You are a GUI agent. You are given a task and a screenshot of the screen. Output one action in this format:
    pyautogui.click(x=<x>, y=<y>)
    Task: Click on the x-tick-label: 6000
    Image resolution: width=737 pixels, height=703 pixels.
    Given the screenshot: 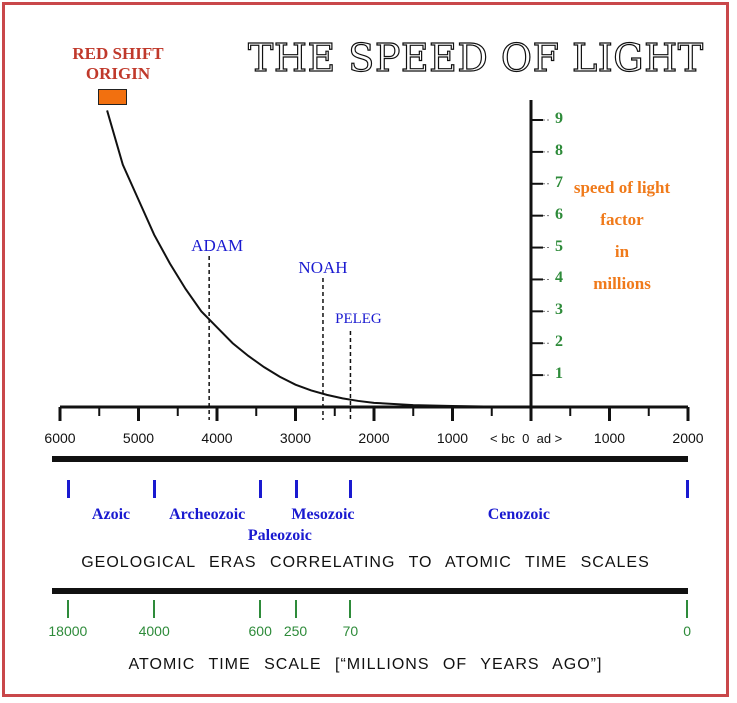 What is the action you would take?
    pyautogui.click(x=60, y=438)
    